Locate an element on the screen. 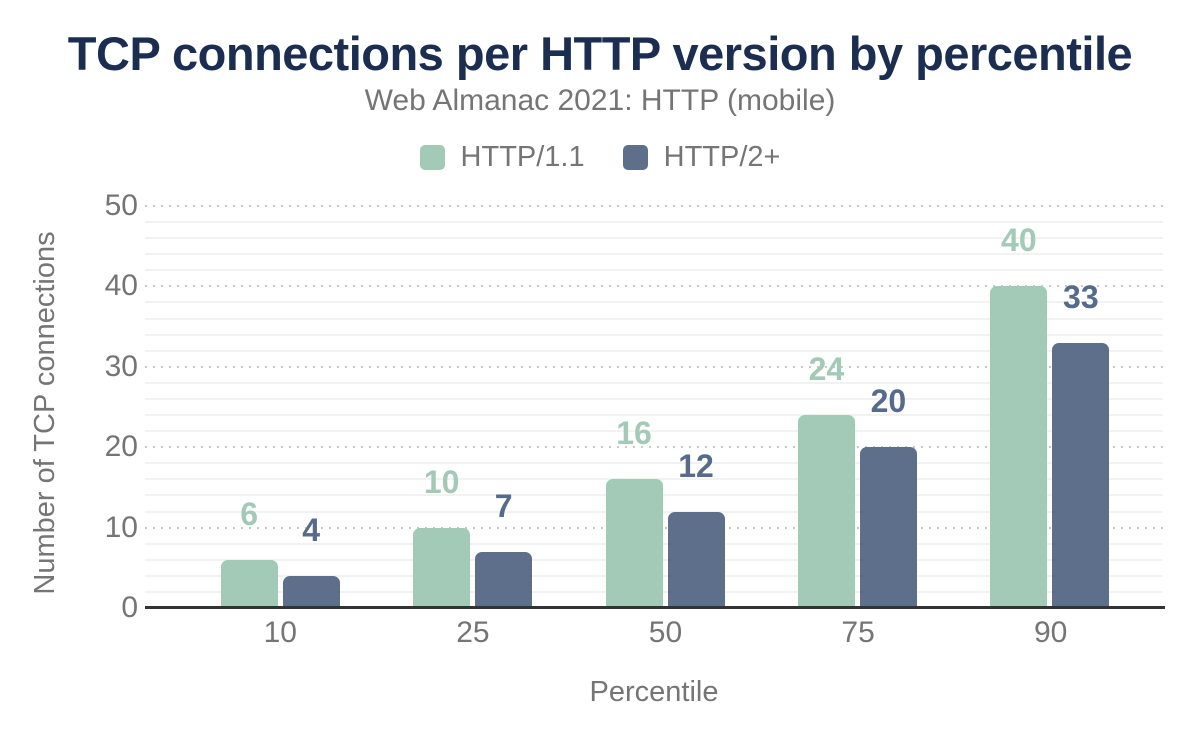 The height and width of the screenshot is (742, 1200). bar-value-label: 40 is located at coordinates (1019, 240).